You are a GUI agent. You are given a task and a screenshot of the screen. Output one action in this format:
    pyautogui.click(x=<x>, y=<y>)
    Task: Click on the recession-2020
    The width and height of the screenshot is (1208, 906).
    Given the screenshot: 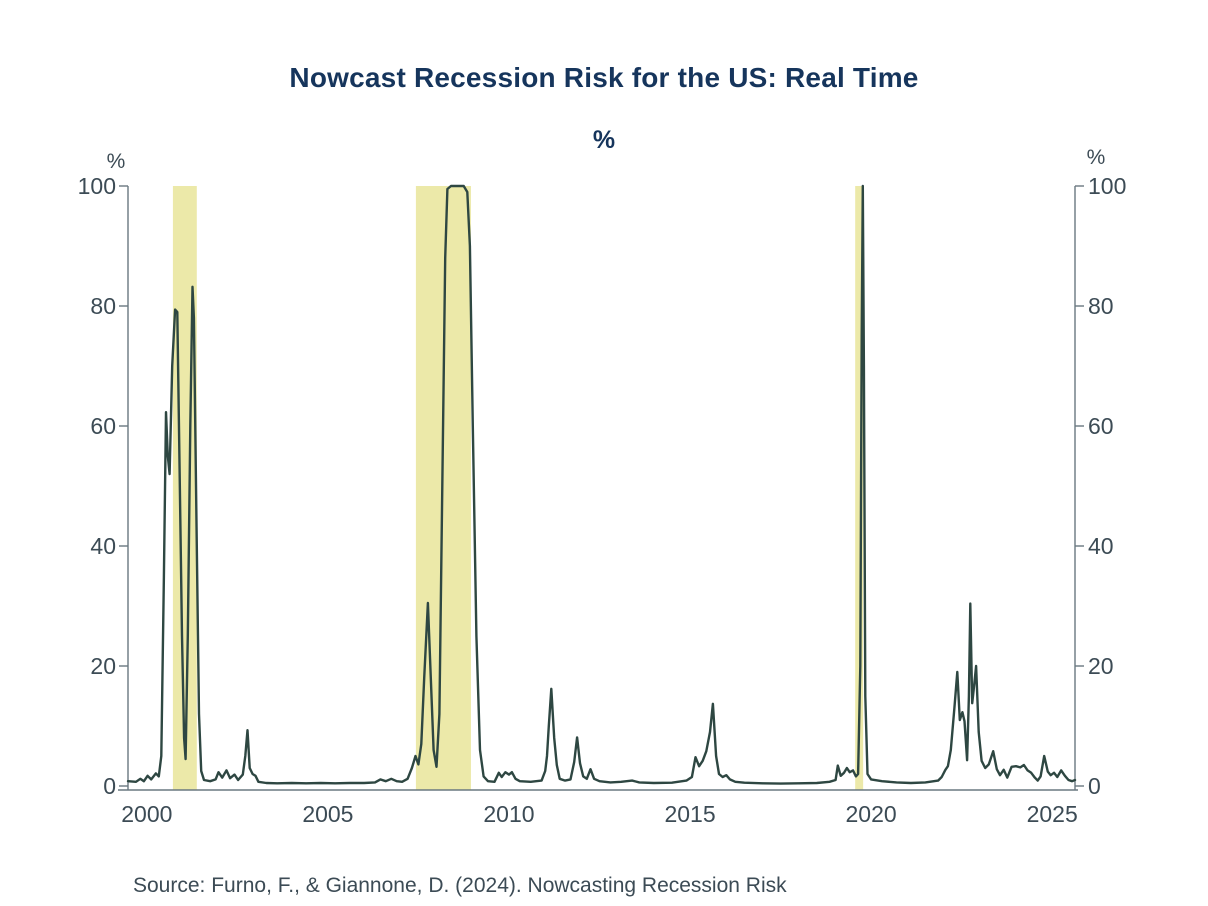 What is the action you would take?
    pyautogui.click(x=859, y=488)
    